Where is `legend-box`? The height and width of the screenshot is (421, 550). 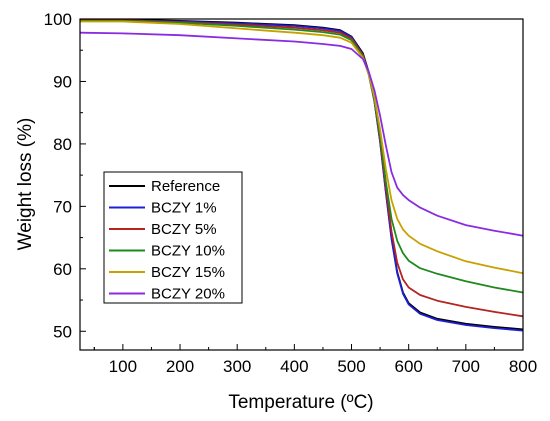 legend-box is located at coordinates (173, 237).